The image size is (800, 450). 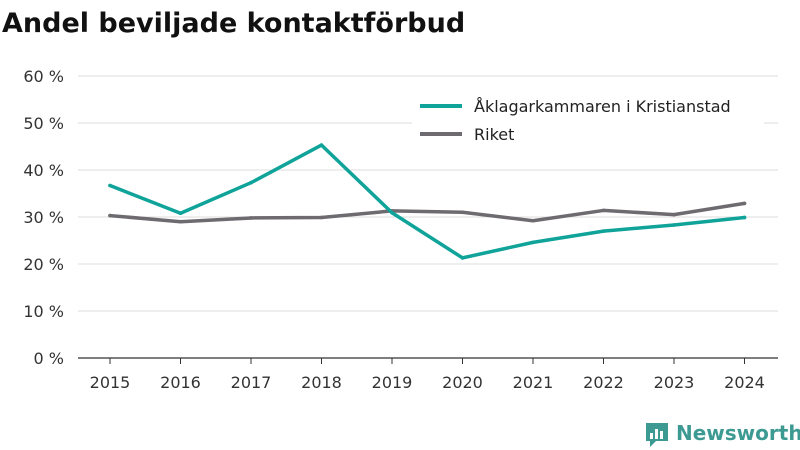 I want to click on chart-title: Andel beviljade kontaktförbud, so click(x=233, y=23).